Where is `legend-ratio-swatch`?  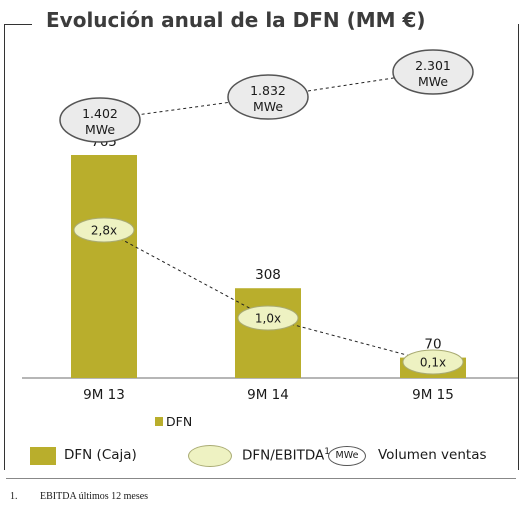 legend-ratio-swatch is located at coordinates (210, 456).